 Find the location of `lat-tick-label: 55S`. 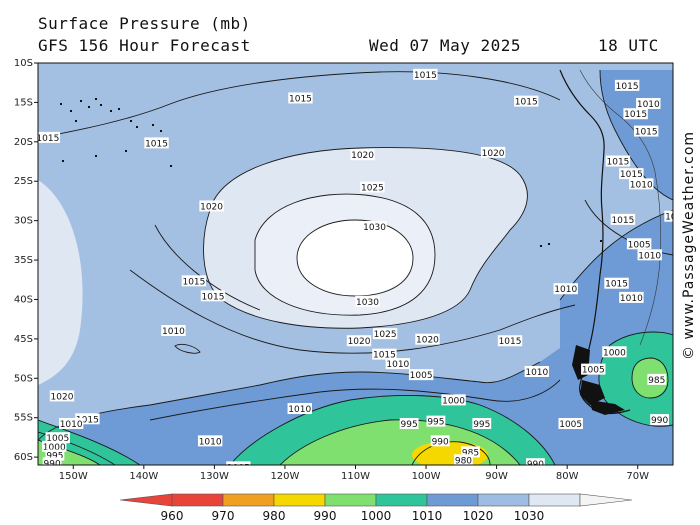

lat-tick-label: 55S is located at coordinates (23, 418).